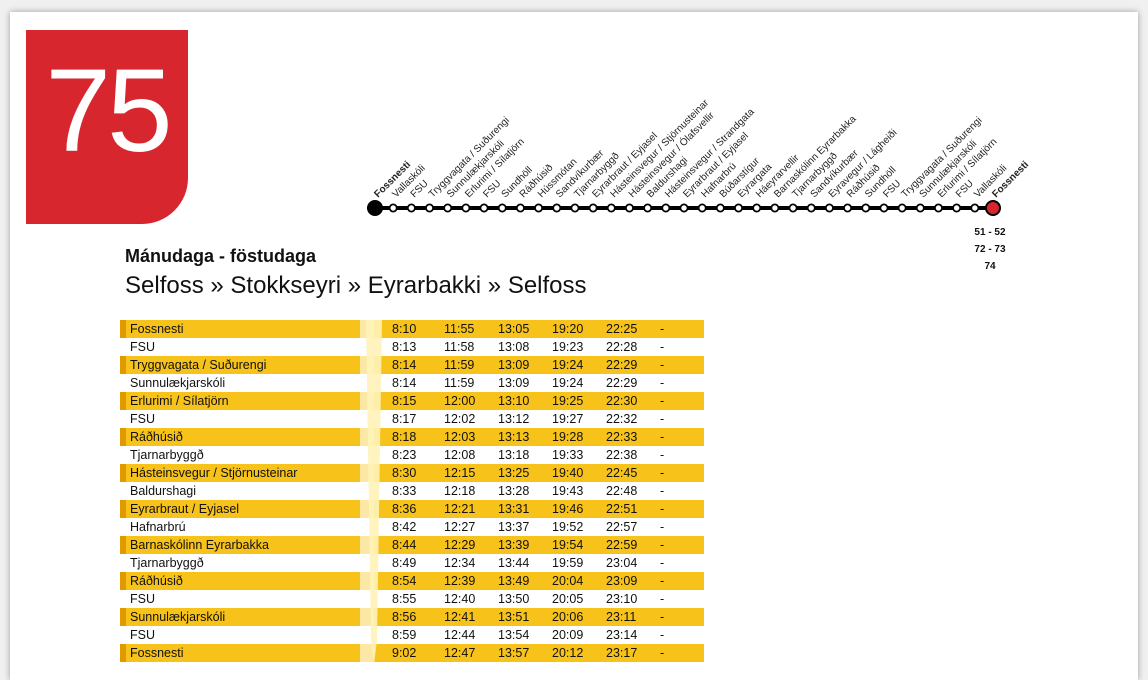 This screenshot has width=1148, height=680. Describe the element at coordinates (404, 491) in the screenshot. I see `departure-time: 8:33` at that location.